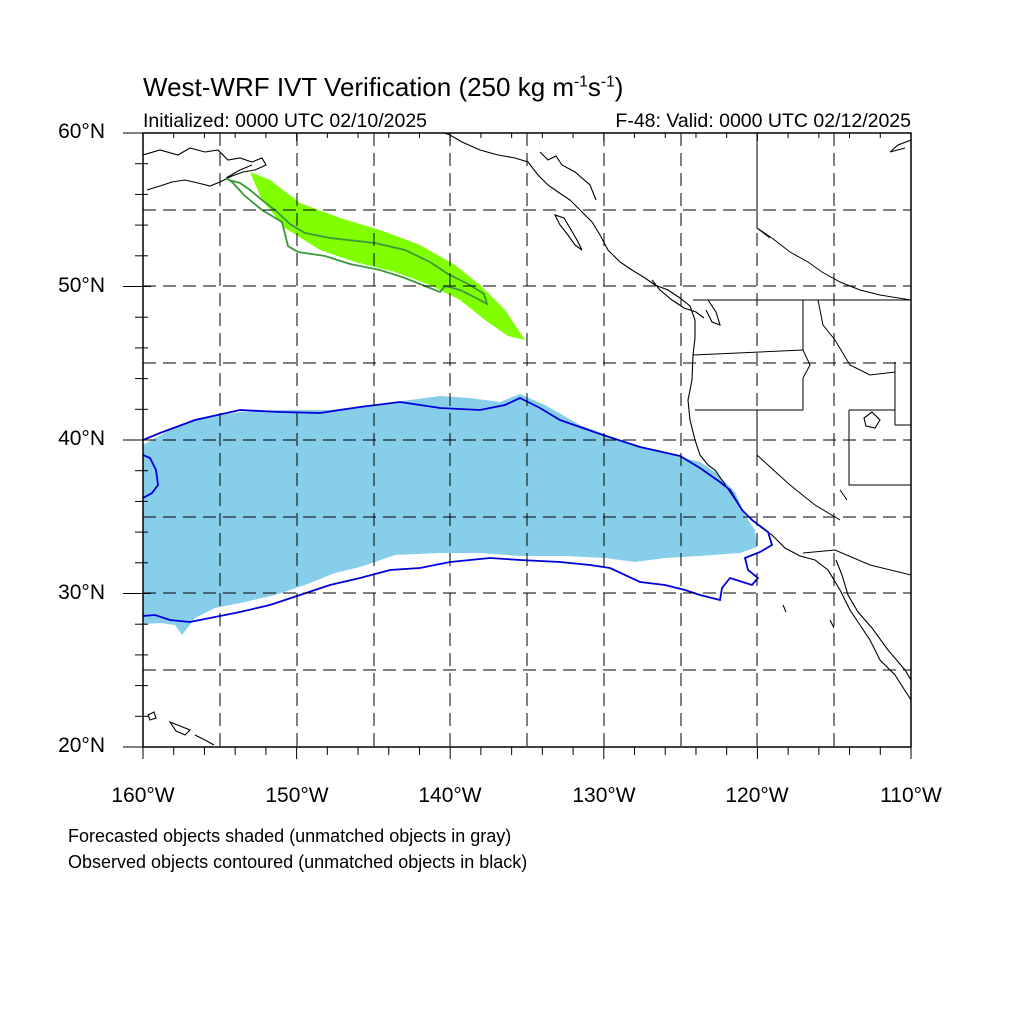 The height and width of the screenshot is (1024, 1024). What do you see at coordinates (81, 745) in the screenshot?
I see `lat-label-20n: 20°N` at bounding box center [81, 745].